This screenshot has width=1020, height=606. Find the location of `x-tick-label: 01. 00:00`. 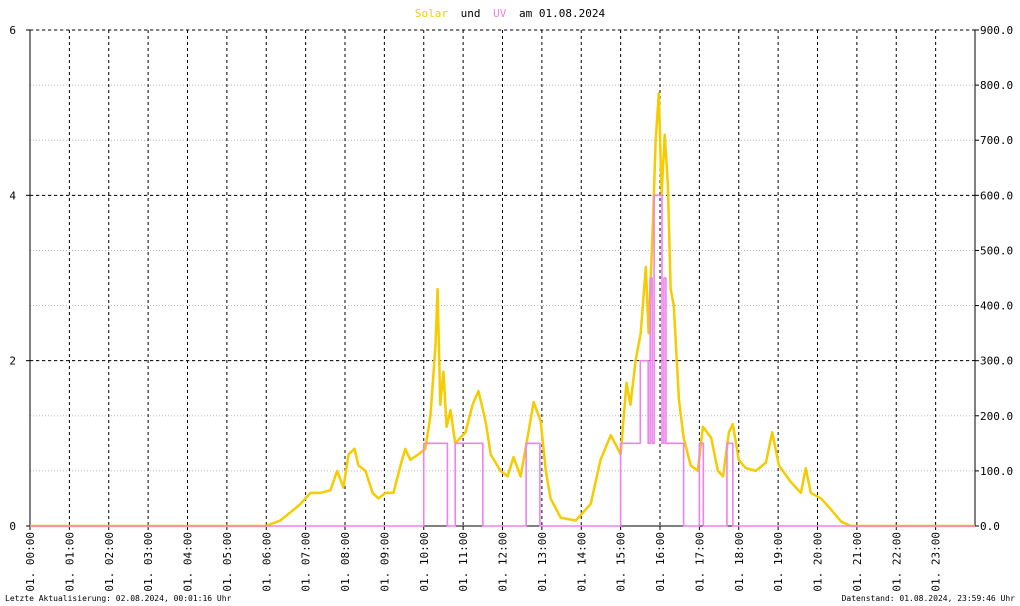

x-tick-label: 01. 00:00 is located at coordinates (30, 562).